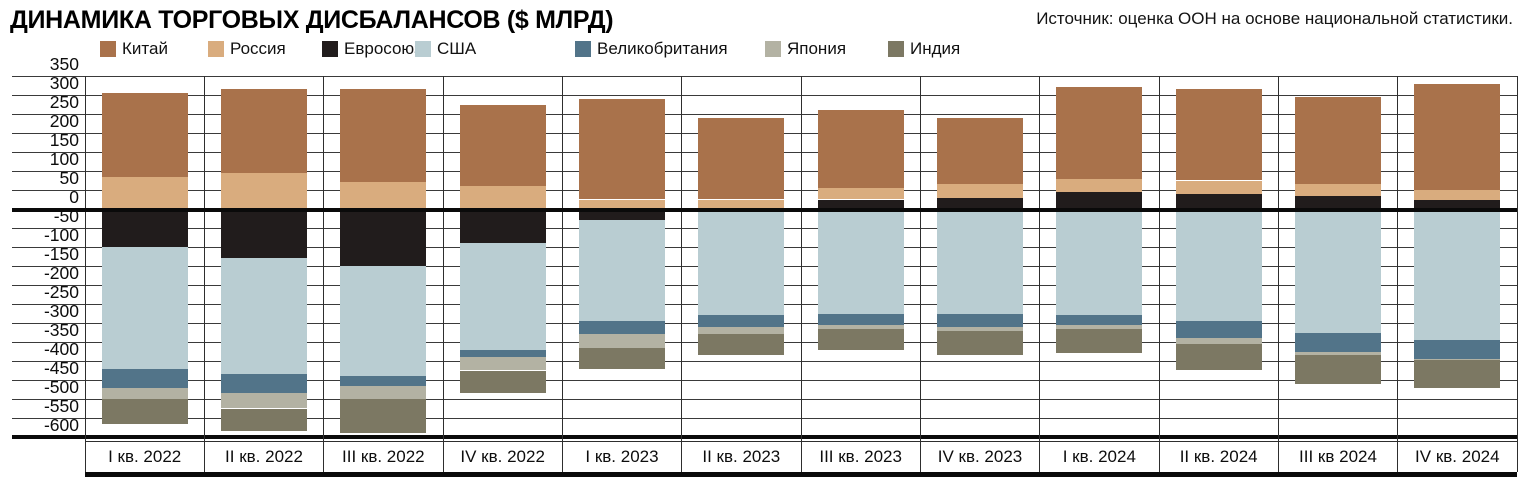 This screenshot has height=482, width=1521. I want to click on grid-line-min, so click(764, 437).